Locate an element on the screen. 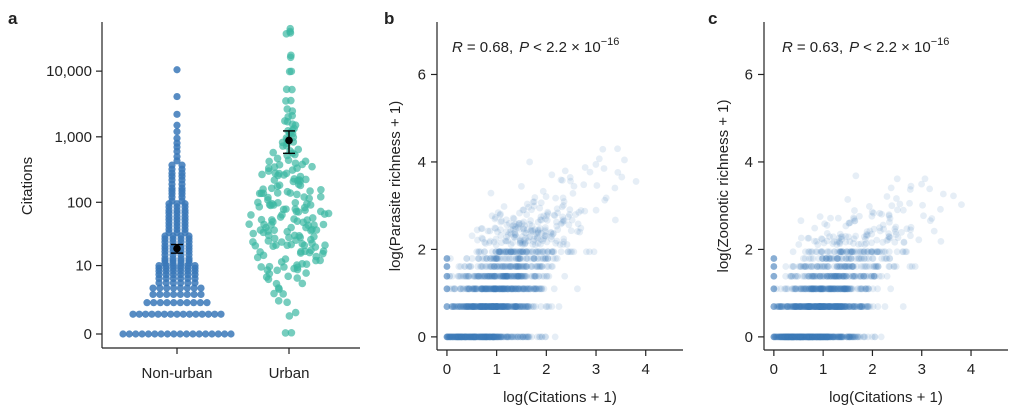 The image size is (1010, 408). y-tick-label: 100 is located at coordinates (79, 202).